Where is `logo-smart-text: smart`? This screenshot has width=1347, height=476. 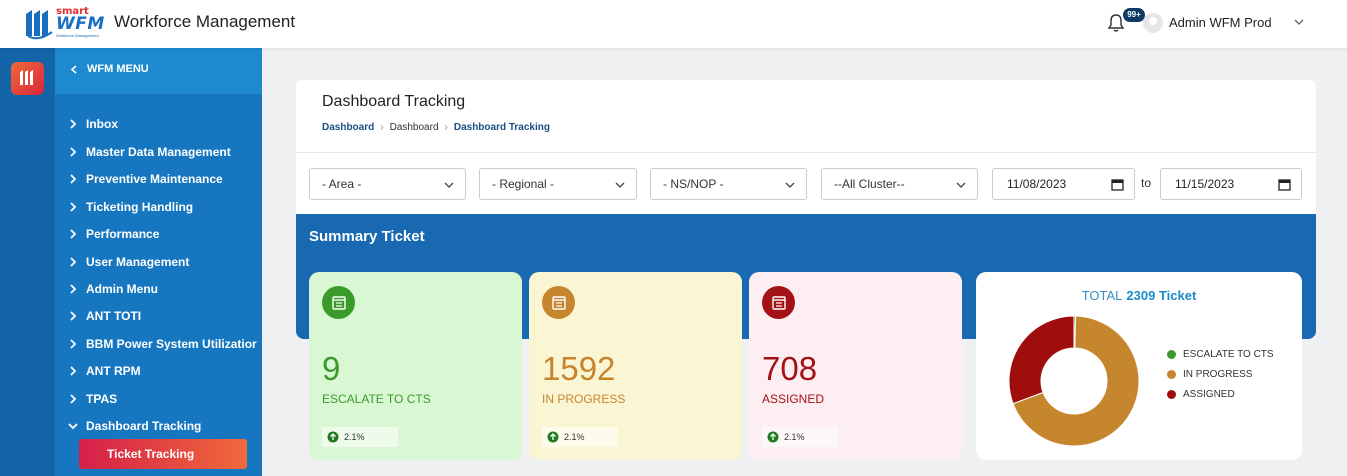 logo-smart-text: smart is located at coordinates (72, 11).